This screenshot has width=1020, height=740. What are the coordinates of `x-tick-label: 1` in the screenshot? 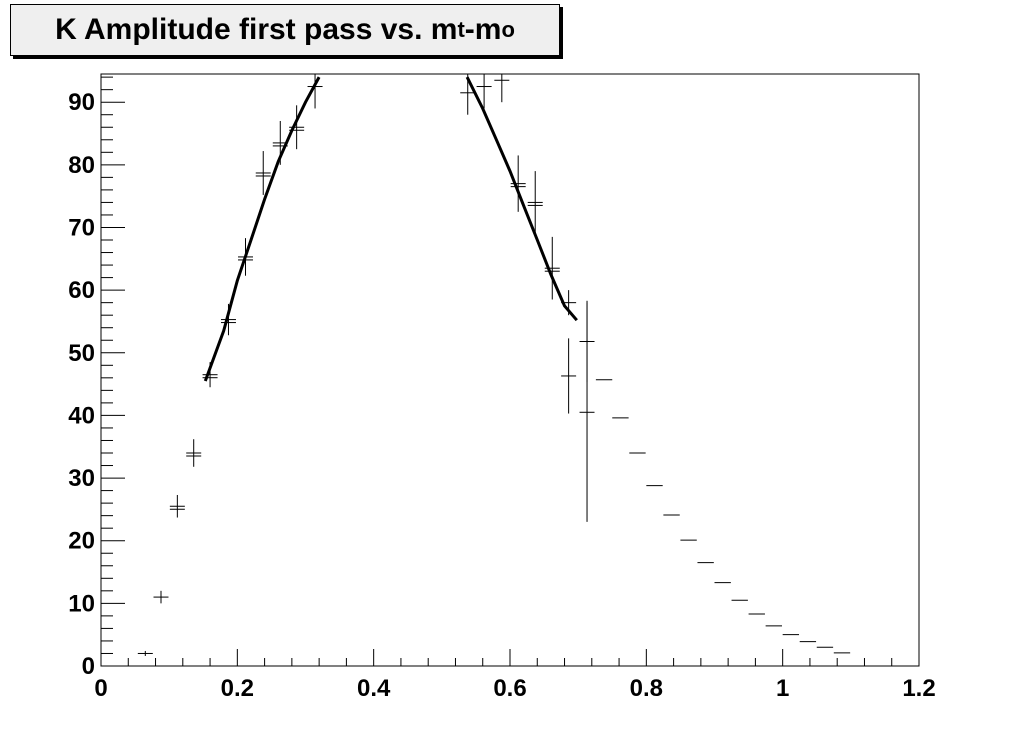 It's located at (782, 688).